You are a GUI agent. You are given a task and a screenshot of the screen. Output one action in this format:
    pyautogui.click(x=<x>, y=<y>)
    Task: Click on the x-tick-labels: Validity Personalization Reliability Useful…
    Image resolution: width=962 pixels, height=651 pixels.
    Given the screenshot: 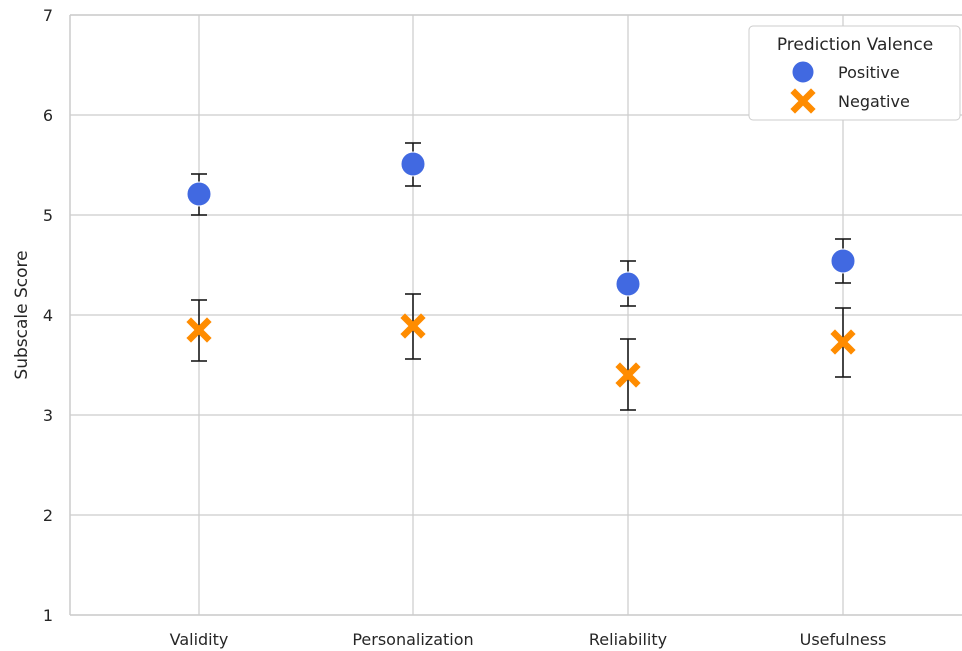 What is the action you would take?
    pyautogui.click(x=528, y=639)
    